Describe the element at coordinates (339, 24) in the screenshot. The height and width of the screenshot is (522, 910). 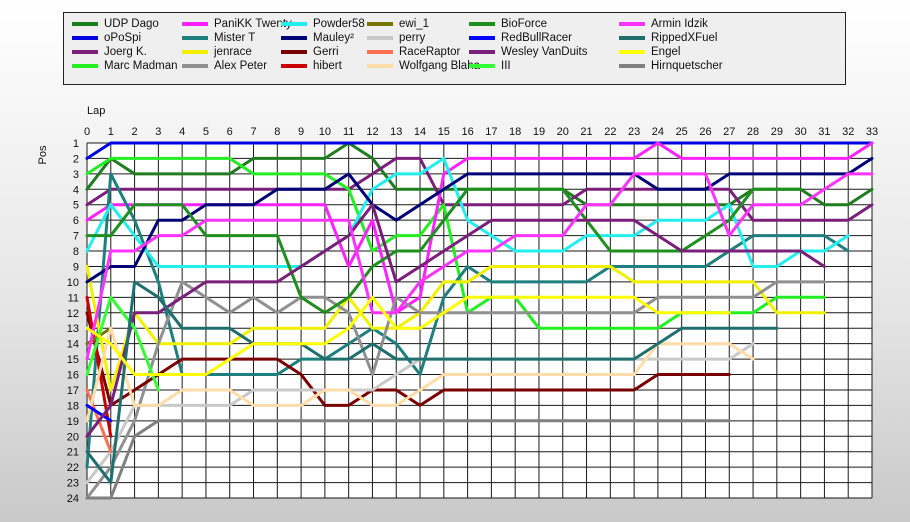
I see `legend-label: Powder58` at that location.